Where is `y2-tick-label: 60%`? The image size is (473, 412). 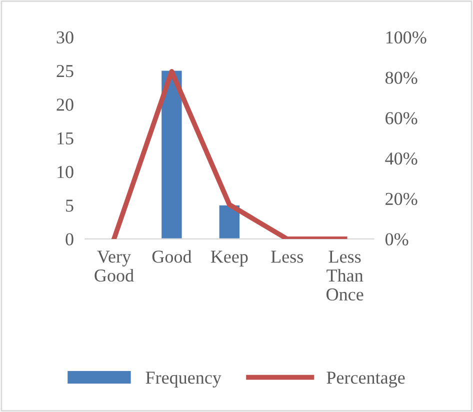 y2-tick-label: 60% is located at coordinates (402, 118).